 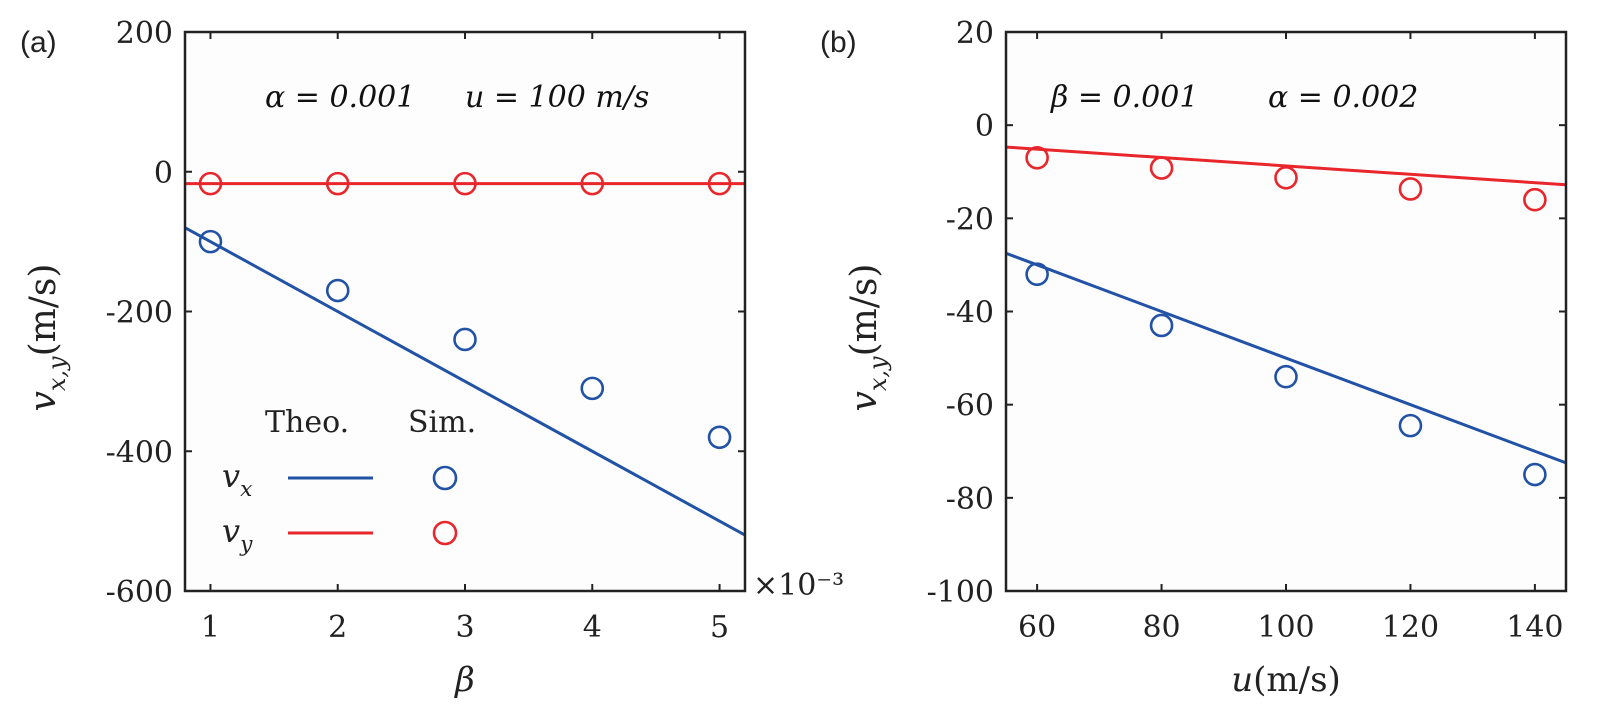 What do you see at coordinates (139, 592) in the screenshot?
I see `panel-a-y-tick-label: -600` at bounding box center [139, 592].